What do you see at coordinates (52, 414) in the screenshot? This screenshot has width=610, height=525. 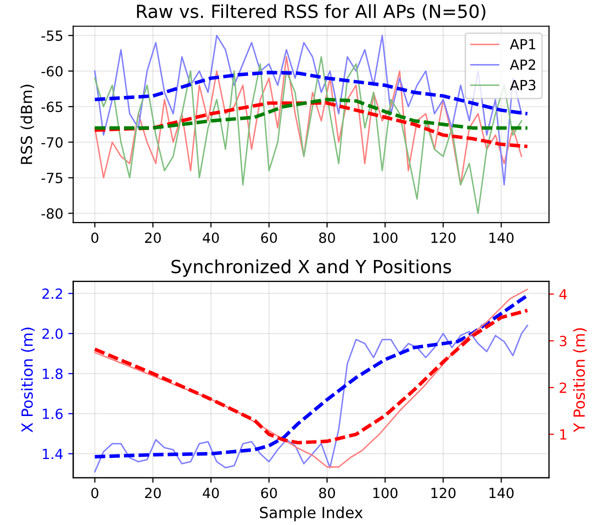 I see `y-tick-label: 1.6` at bounding box center [52, 414].